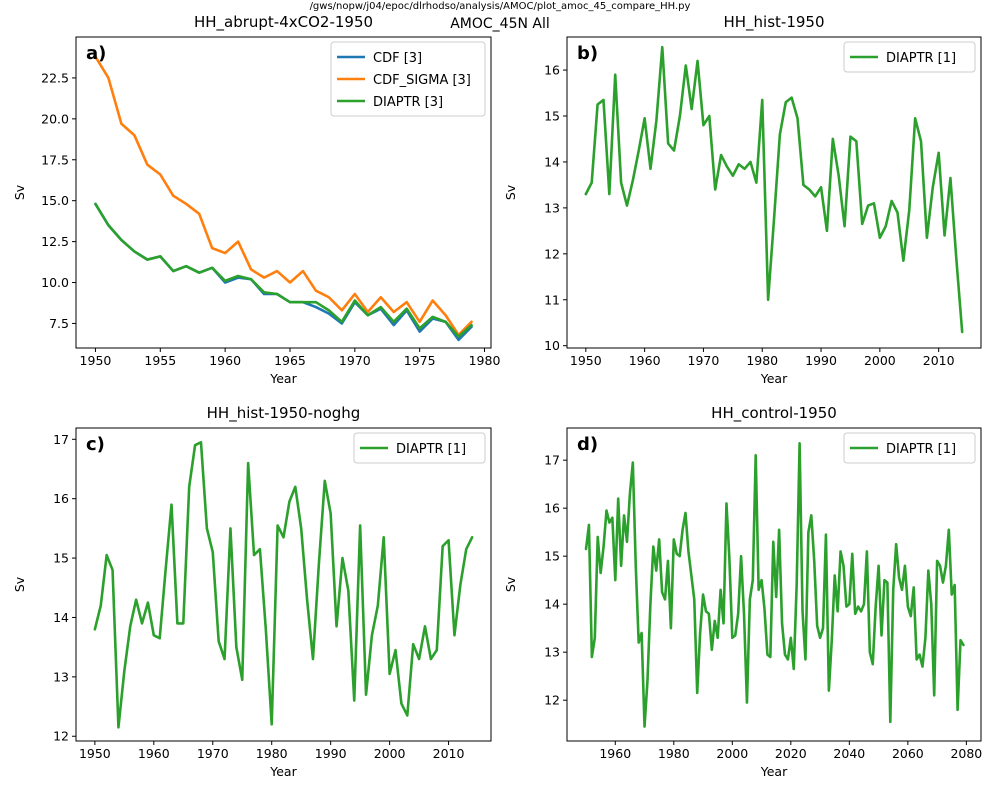  Describe the element at coordinates (422, 80) in the screenshot. I see `legend-label: CDF_SIGMA [3]` at that location.